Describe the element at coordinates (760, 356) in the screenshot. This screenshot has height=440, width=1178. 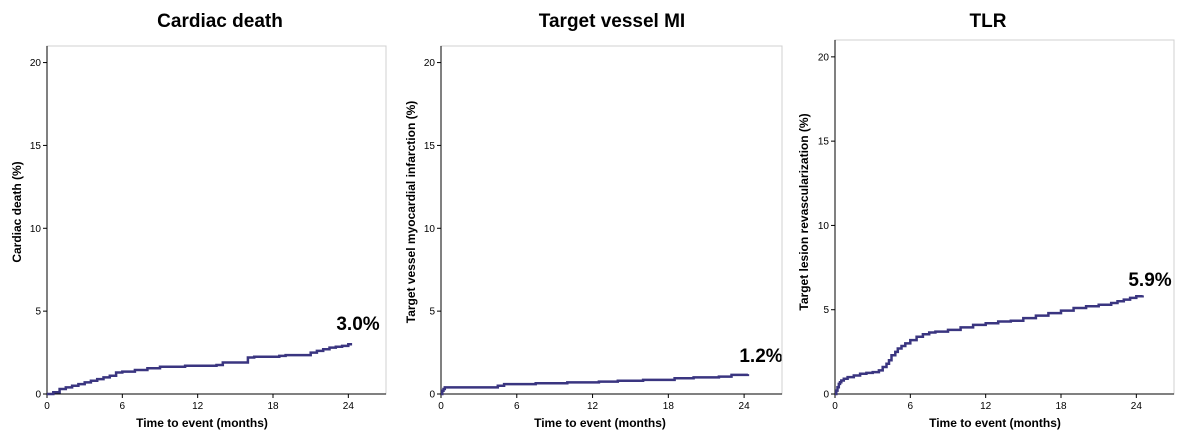
I see `final-rate-annotation: 1.2%` at that location.